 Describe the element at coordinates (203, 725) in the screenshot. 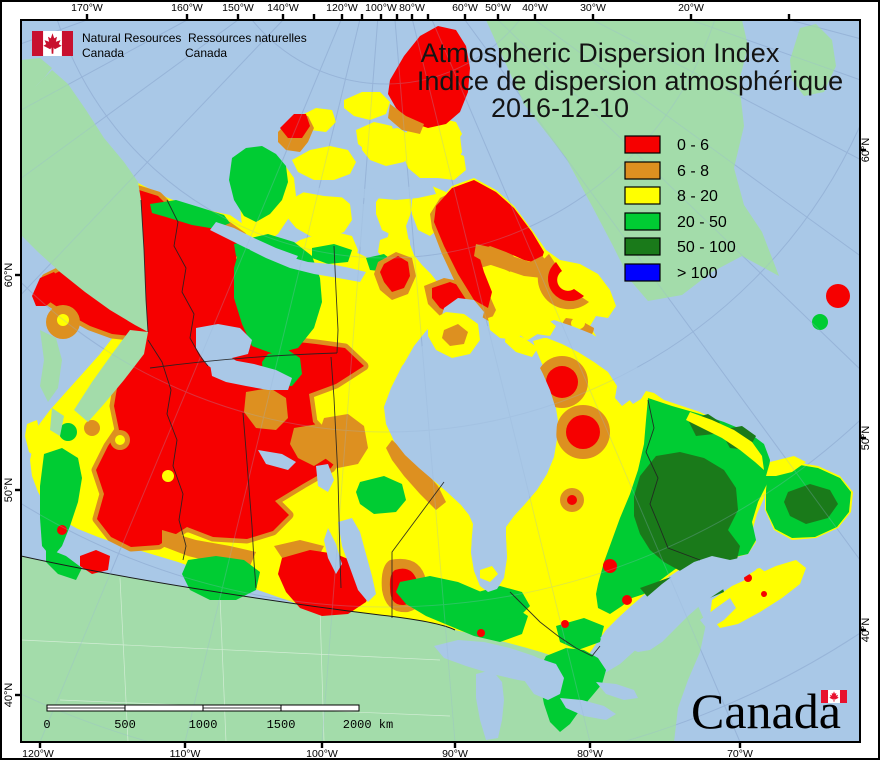

I see `svg-text: 1000` at that location.